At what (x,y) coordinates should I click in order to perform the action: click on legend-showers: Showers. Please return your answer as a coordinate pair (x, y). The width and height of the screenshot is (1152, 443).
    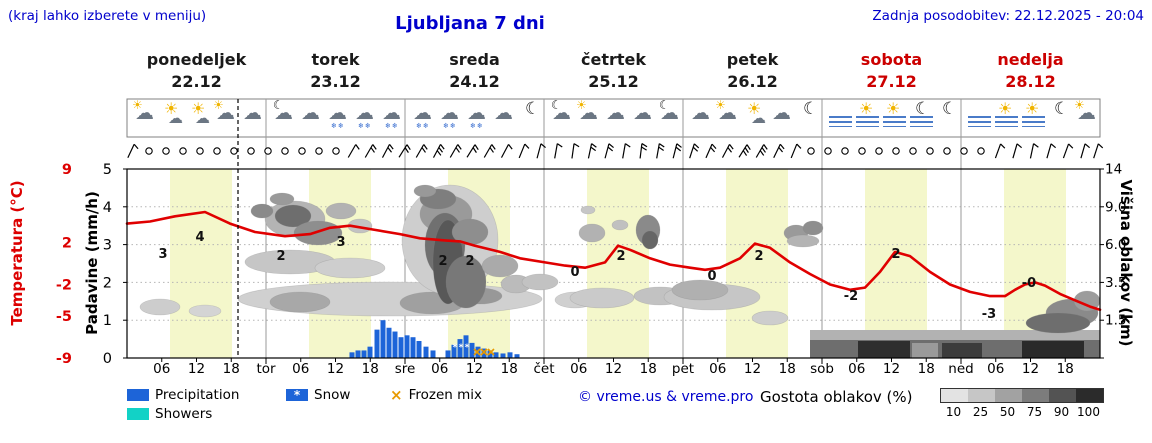
    Looking at the image, I should click on (169, 414).